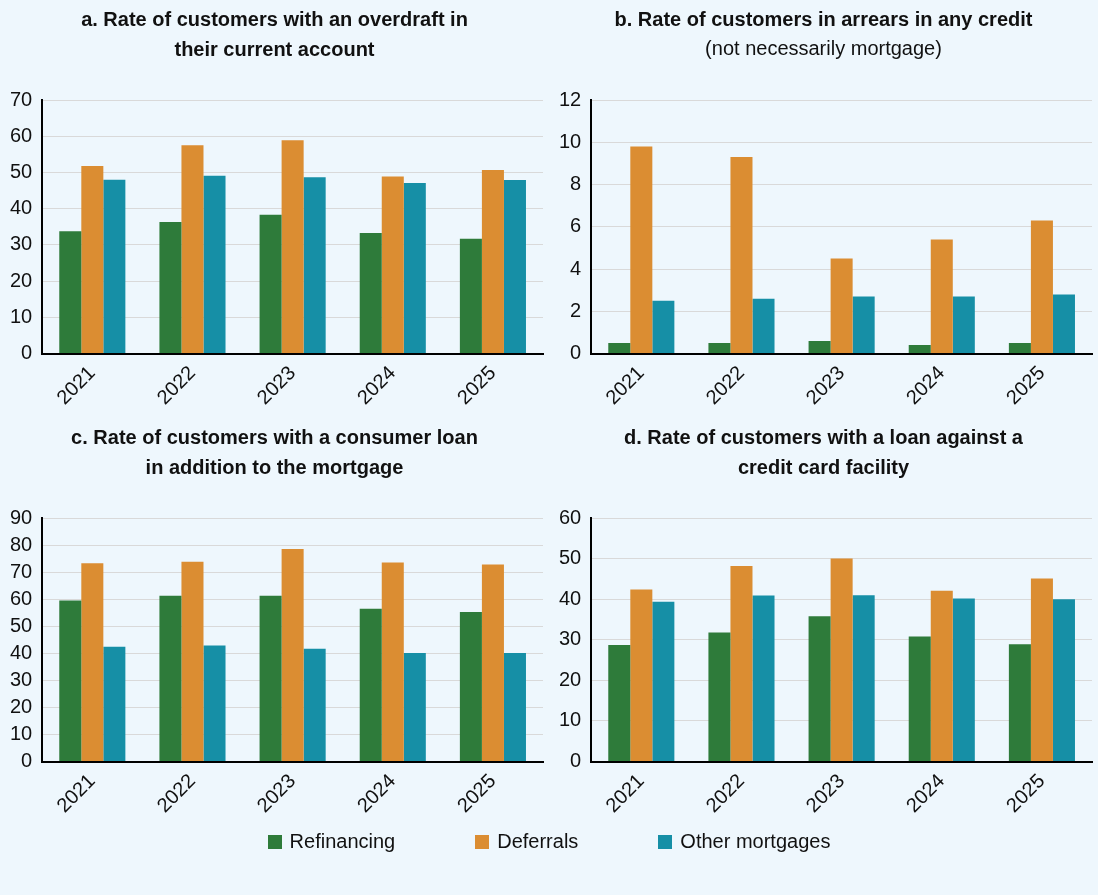 Image resolution: width=1098 pixels, height=895 pixels. Describe the element at coordinates (21, 543) in the screenshot. I see `y-tick-label: 80` at that location.